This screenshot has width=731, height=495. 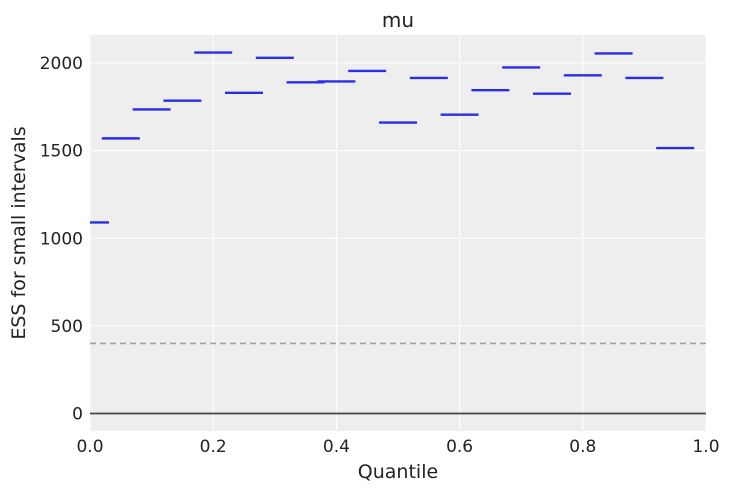 What do you see at coordinates (77, 414) in the screenshot?
I see `y-tick-label: 0` at bounding box center [77, 414].